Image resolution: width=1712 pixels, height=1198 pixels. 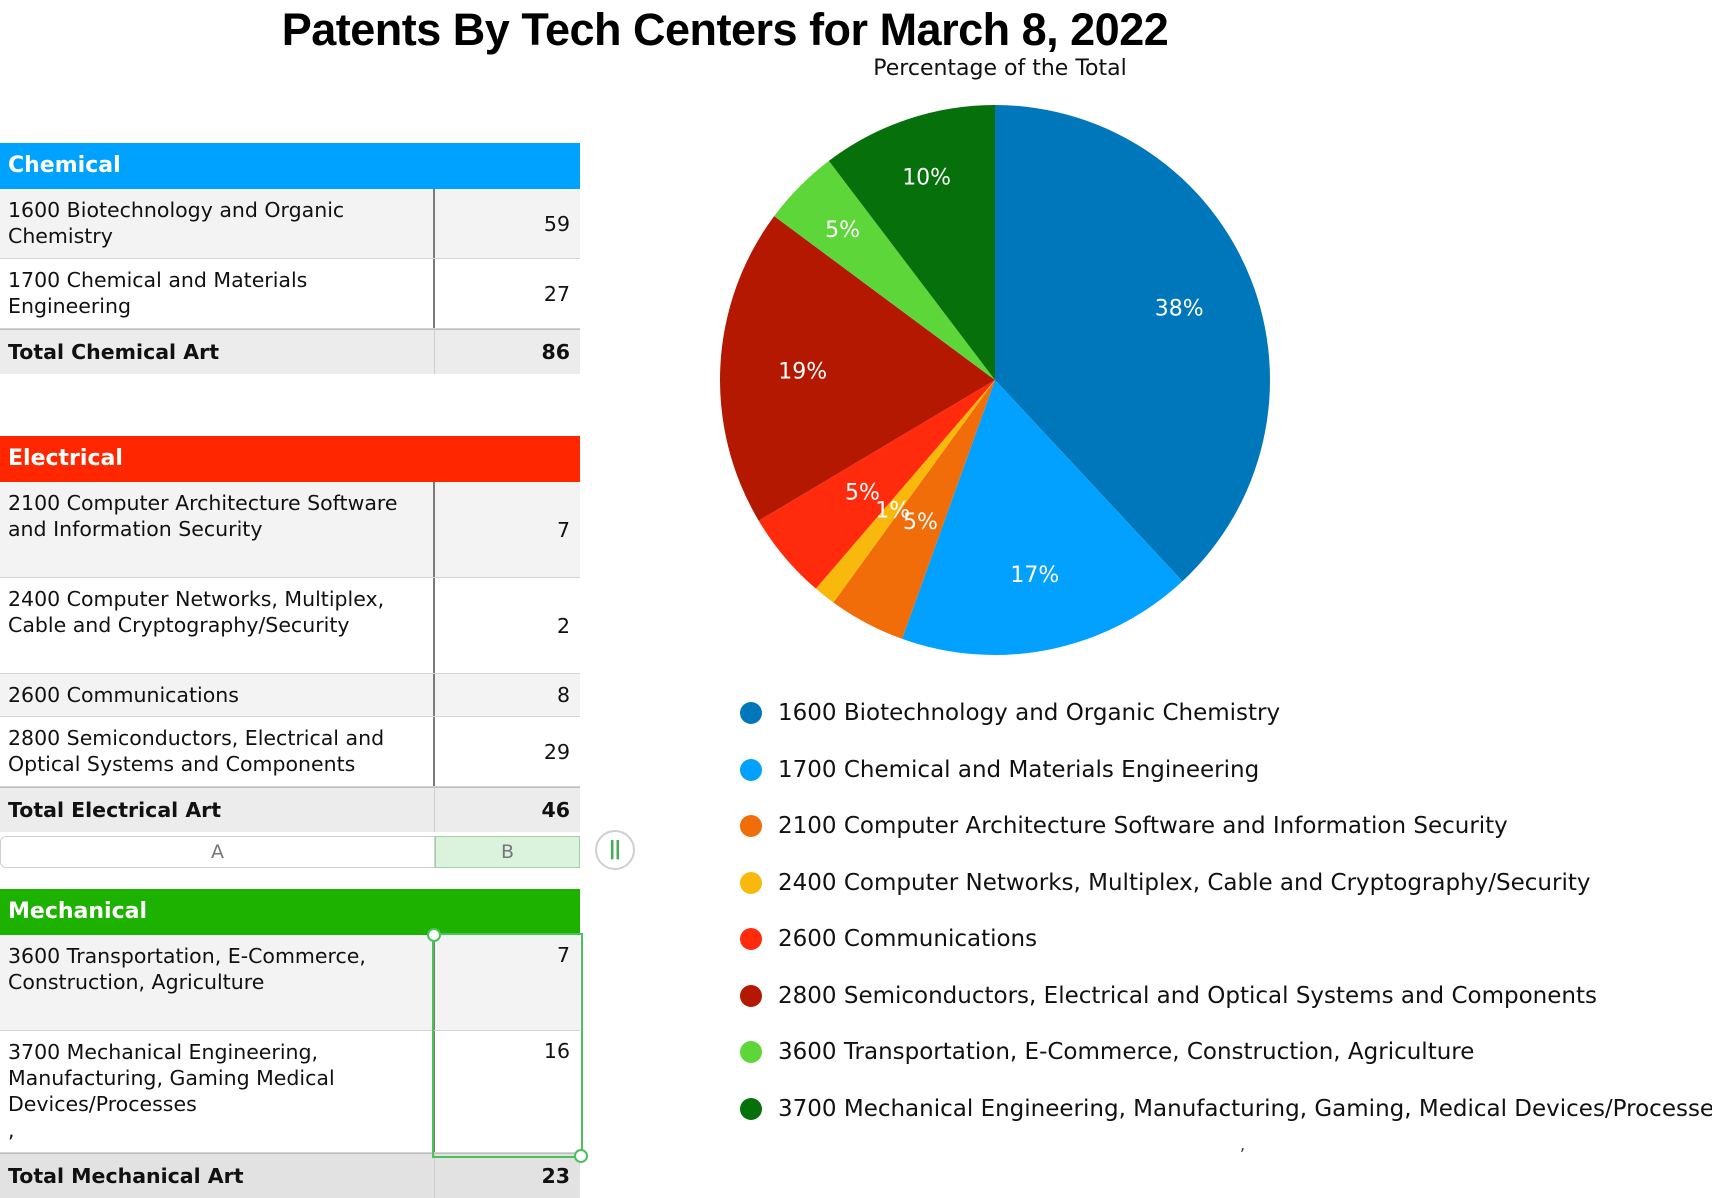 What do you see at coordinates (892, 510) in the screenshot?
I see `pie-slice-label: 1%` at bounding box center [892, 510].